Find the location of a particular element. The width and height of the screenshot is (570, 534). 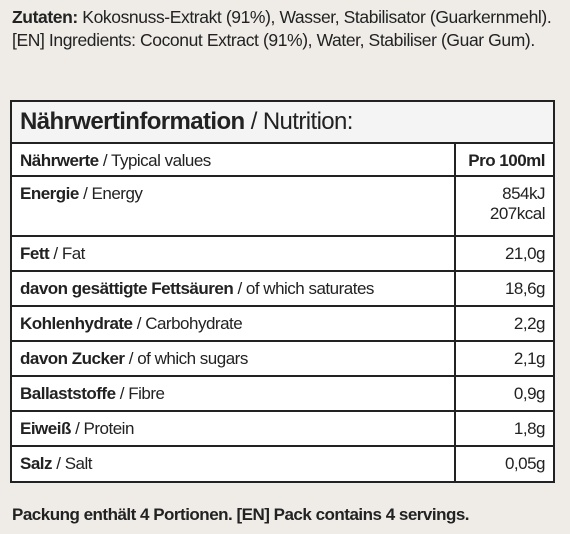

row-label-bold: Kohlenhydrate is located at coordinates (76, 323).